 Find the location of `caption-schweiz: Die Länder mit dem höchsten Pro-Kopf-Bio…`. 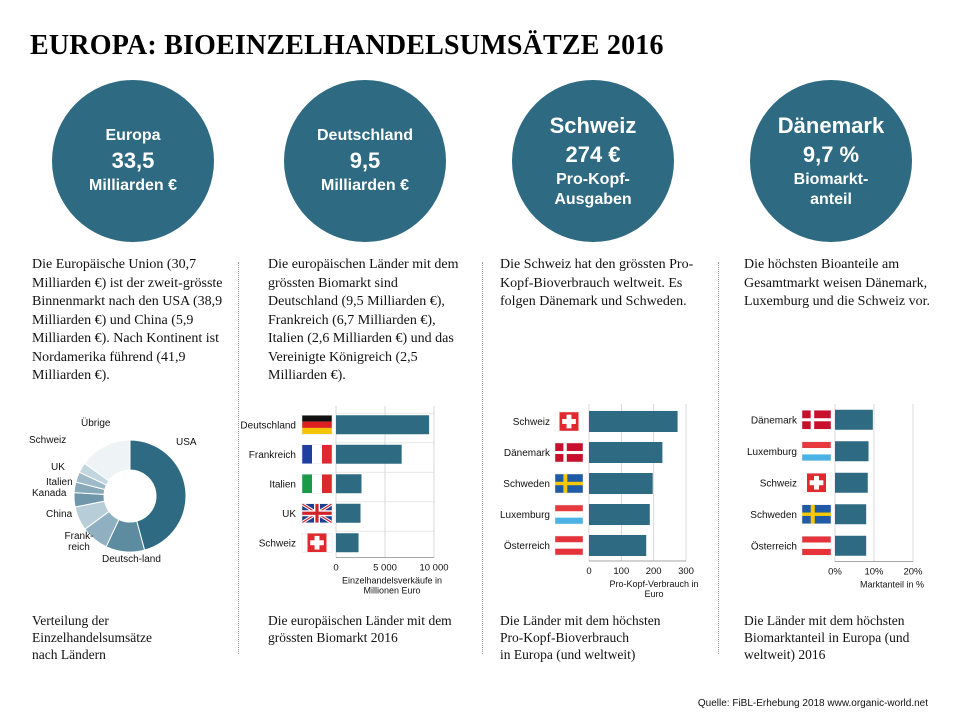

caption-schweiz: Die Länder mit dem höchsten Pro-Kopf-Bio… is located at coordinates (580, 637).